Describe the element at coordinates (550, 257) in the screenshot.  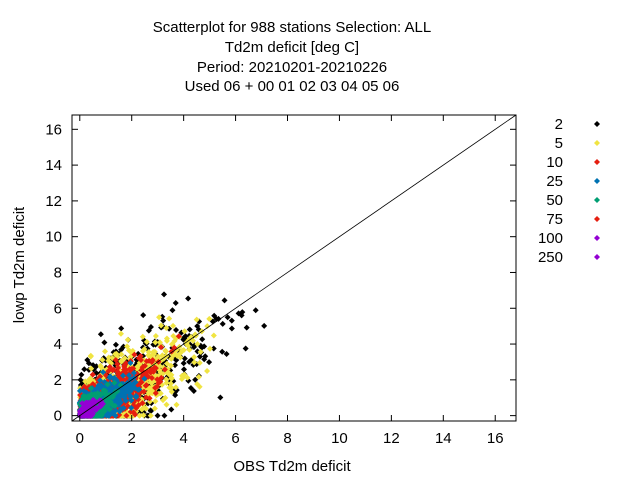
I see `legend-label: 250` at that location.